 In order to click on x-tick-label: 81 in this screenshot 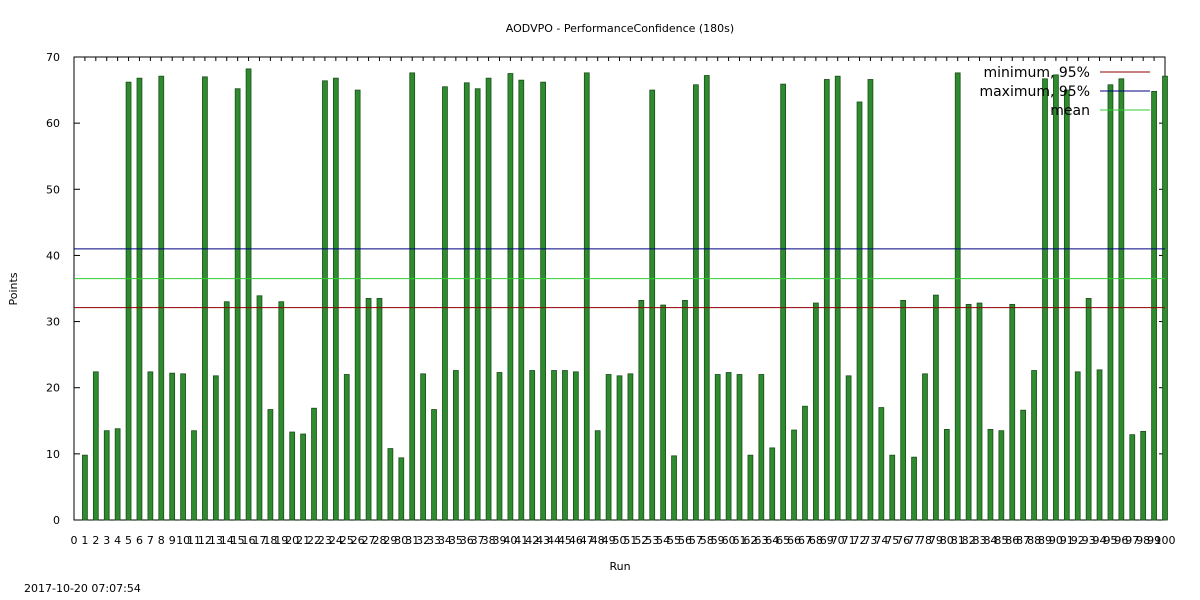, I will do `click(958, 540)`.